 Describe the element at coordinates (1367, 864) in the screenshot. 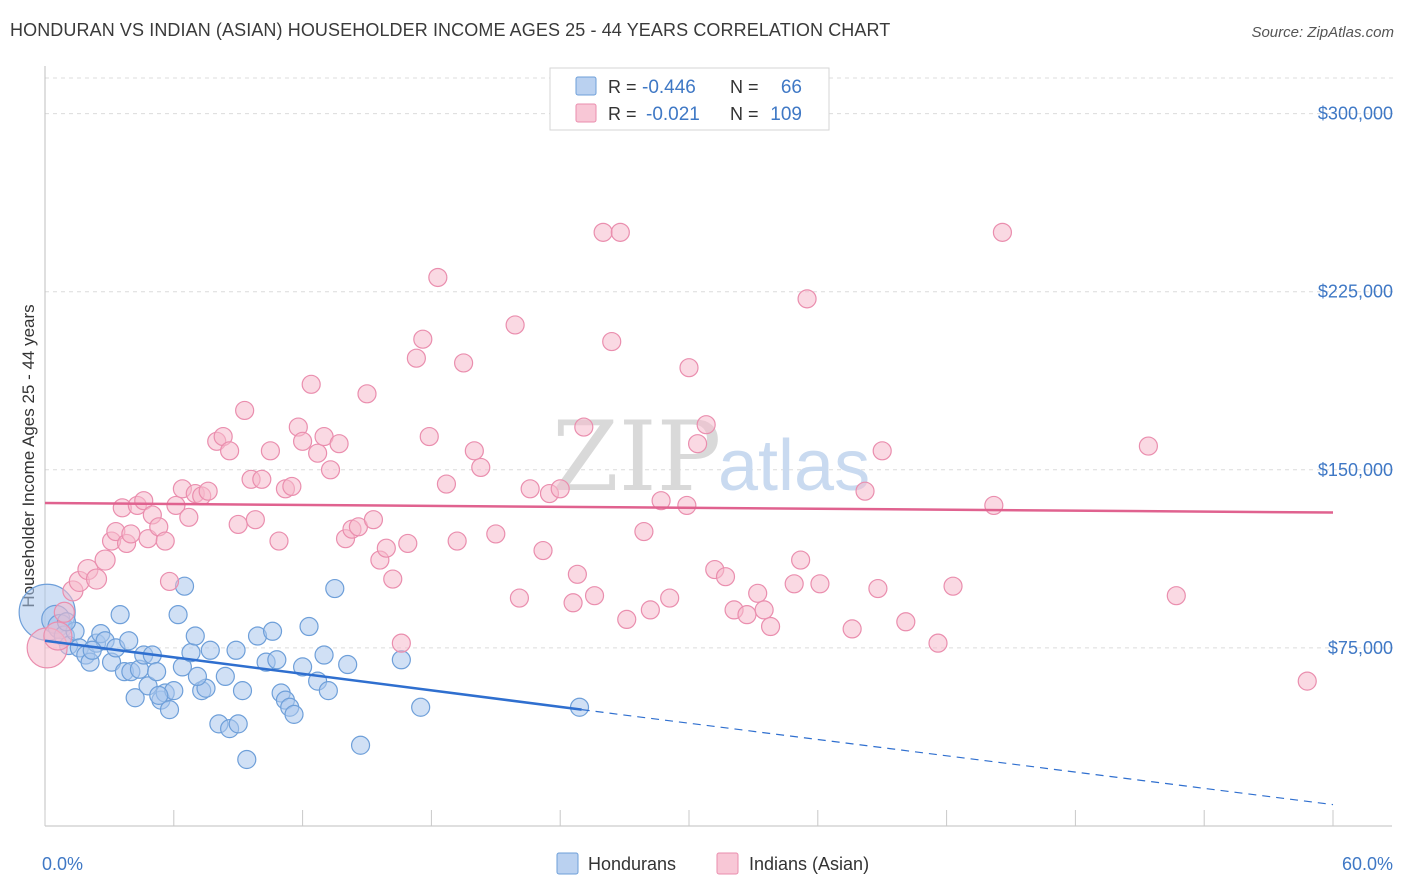

I see `x-tick-label-max: 60.0%` at that location.